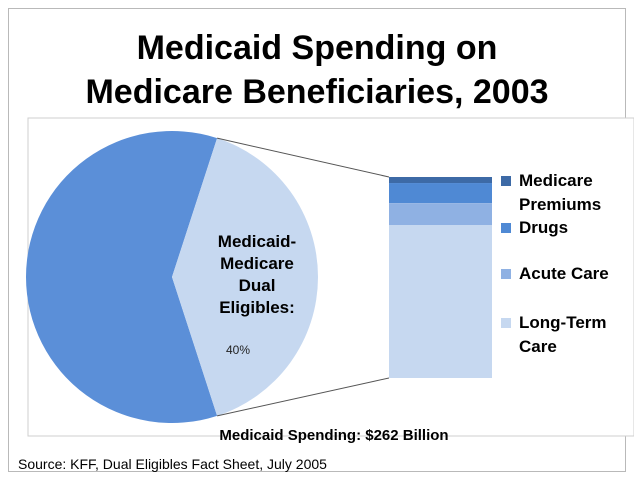 Image resolution: width=634 pixels, height=480 pixels. What do you see at coordinates (564, 273) in the screenshot?
I see `legend-label: Acute Care` at bounding box center [564, 273].